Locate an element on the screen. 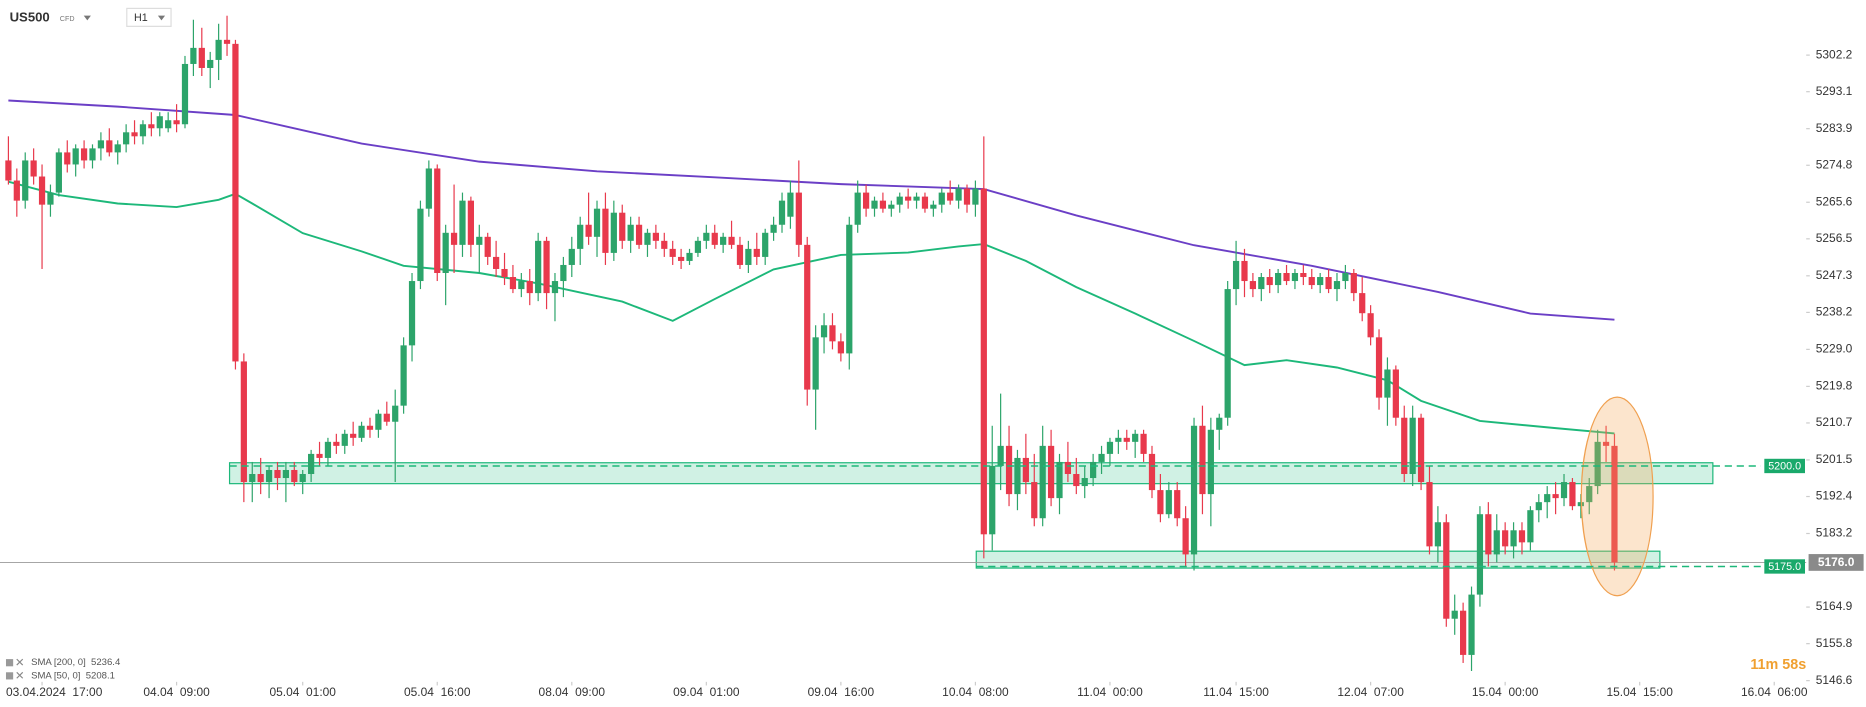 The width and height of the screenshot is (1866, 707). timeframe-dropdown is located at coordinates (161, 18).